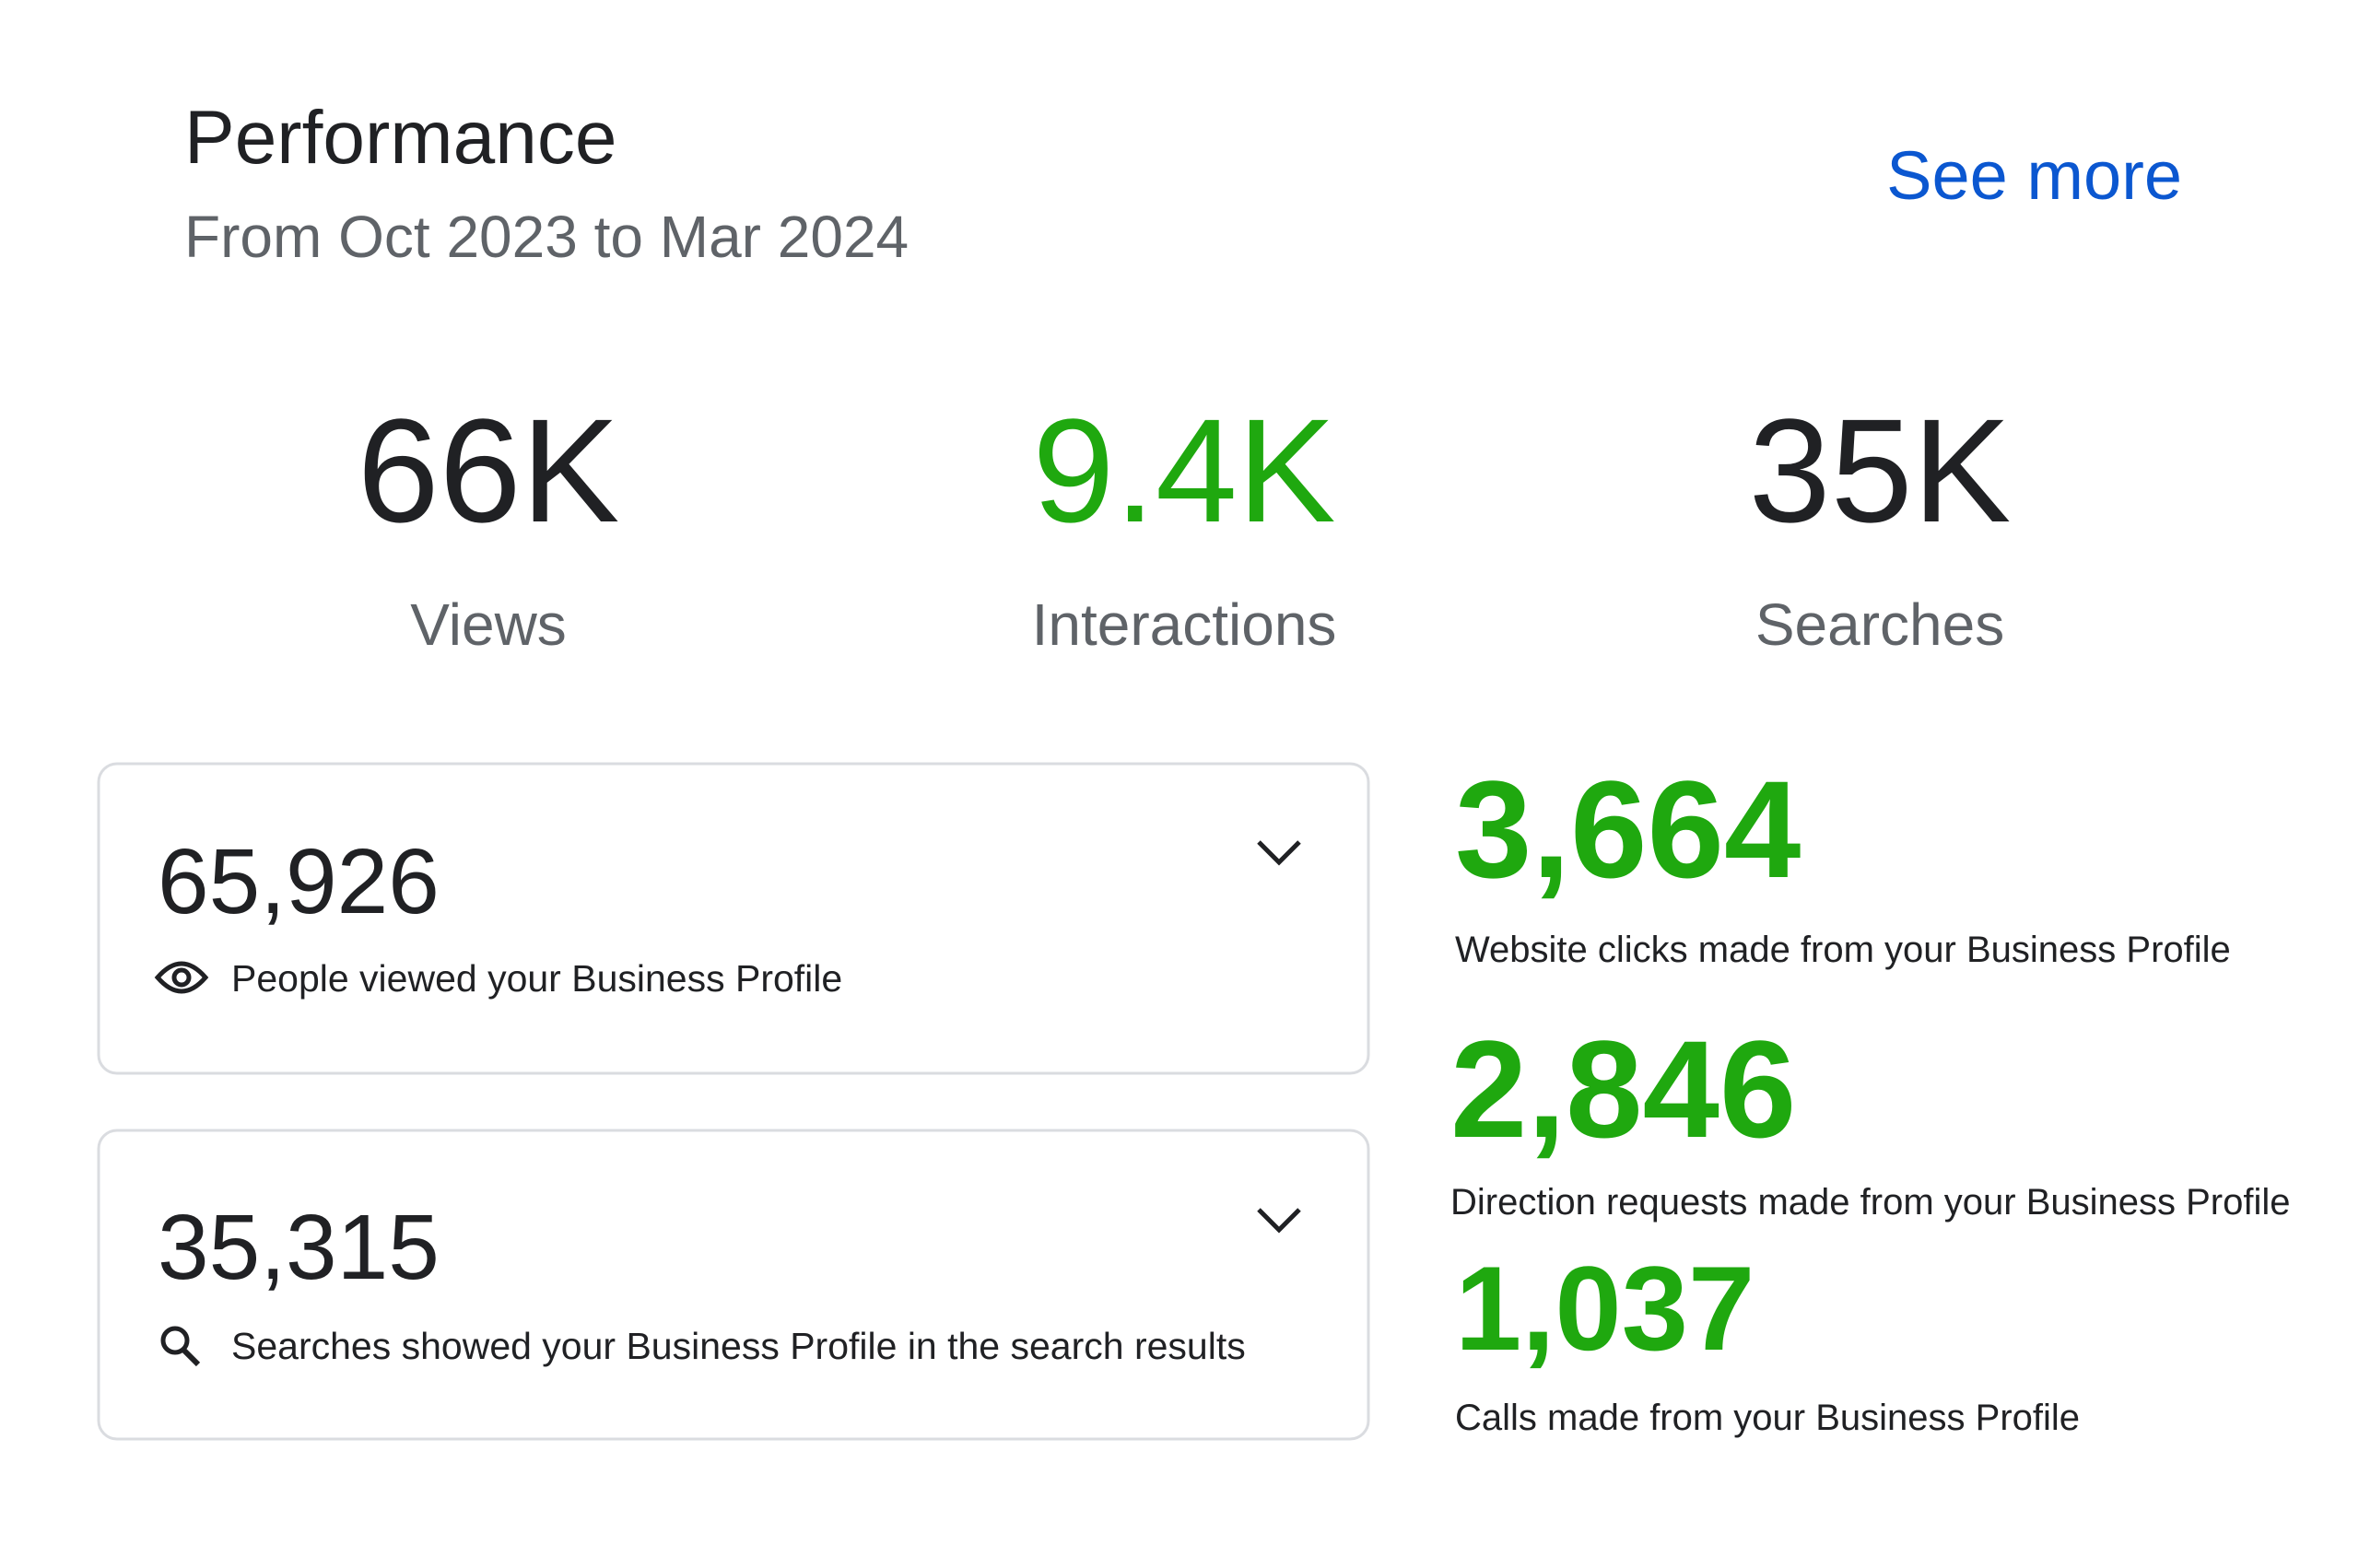 Image resolution: width=2359 pixels, height=1568 pixels. I want to click on summary-label: Searches, so click(1879, 624).